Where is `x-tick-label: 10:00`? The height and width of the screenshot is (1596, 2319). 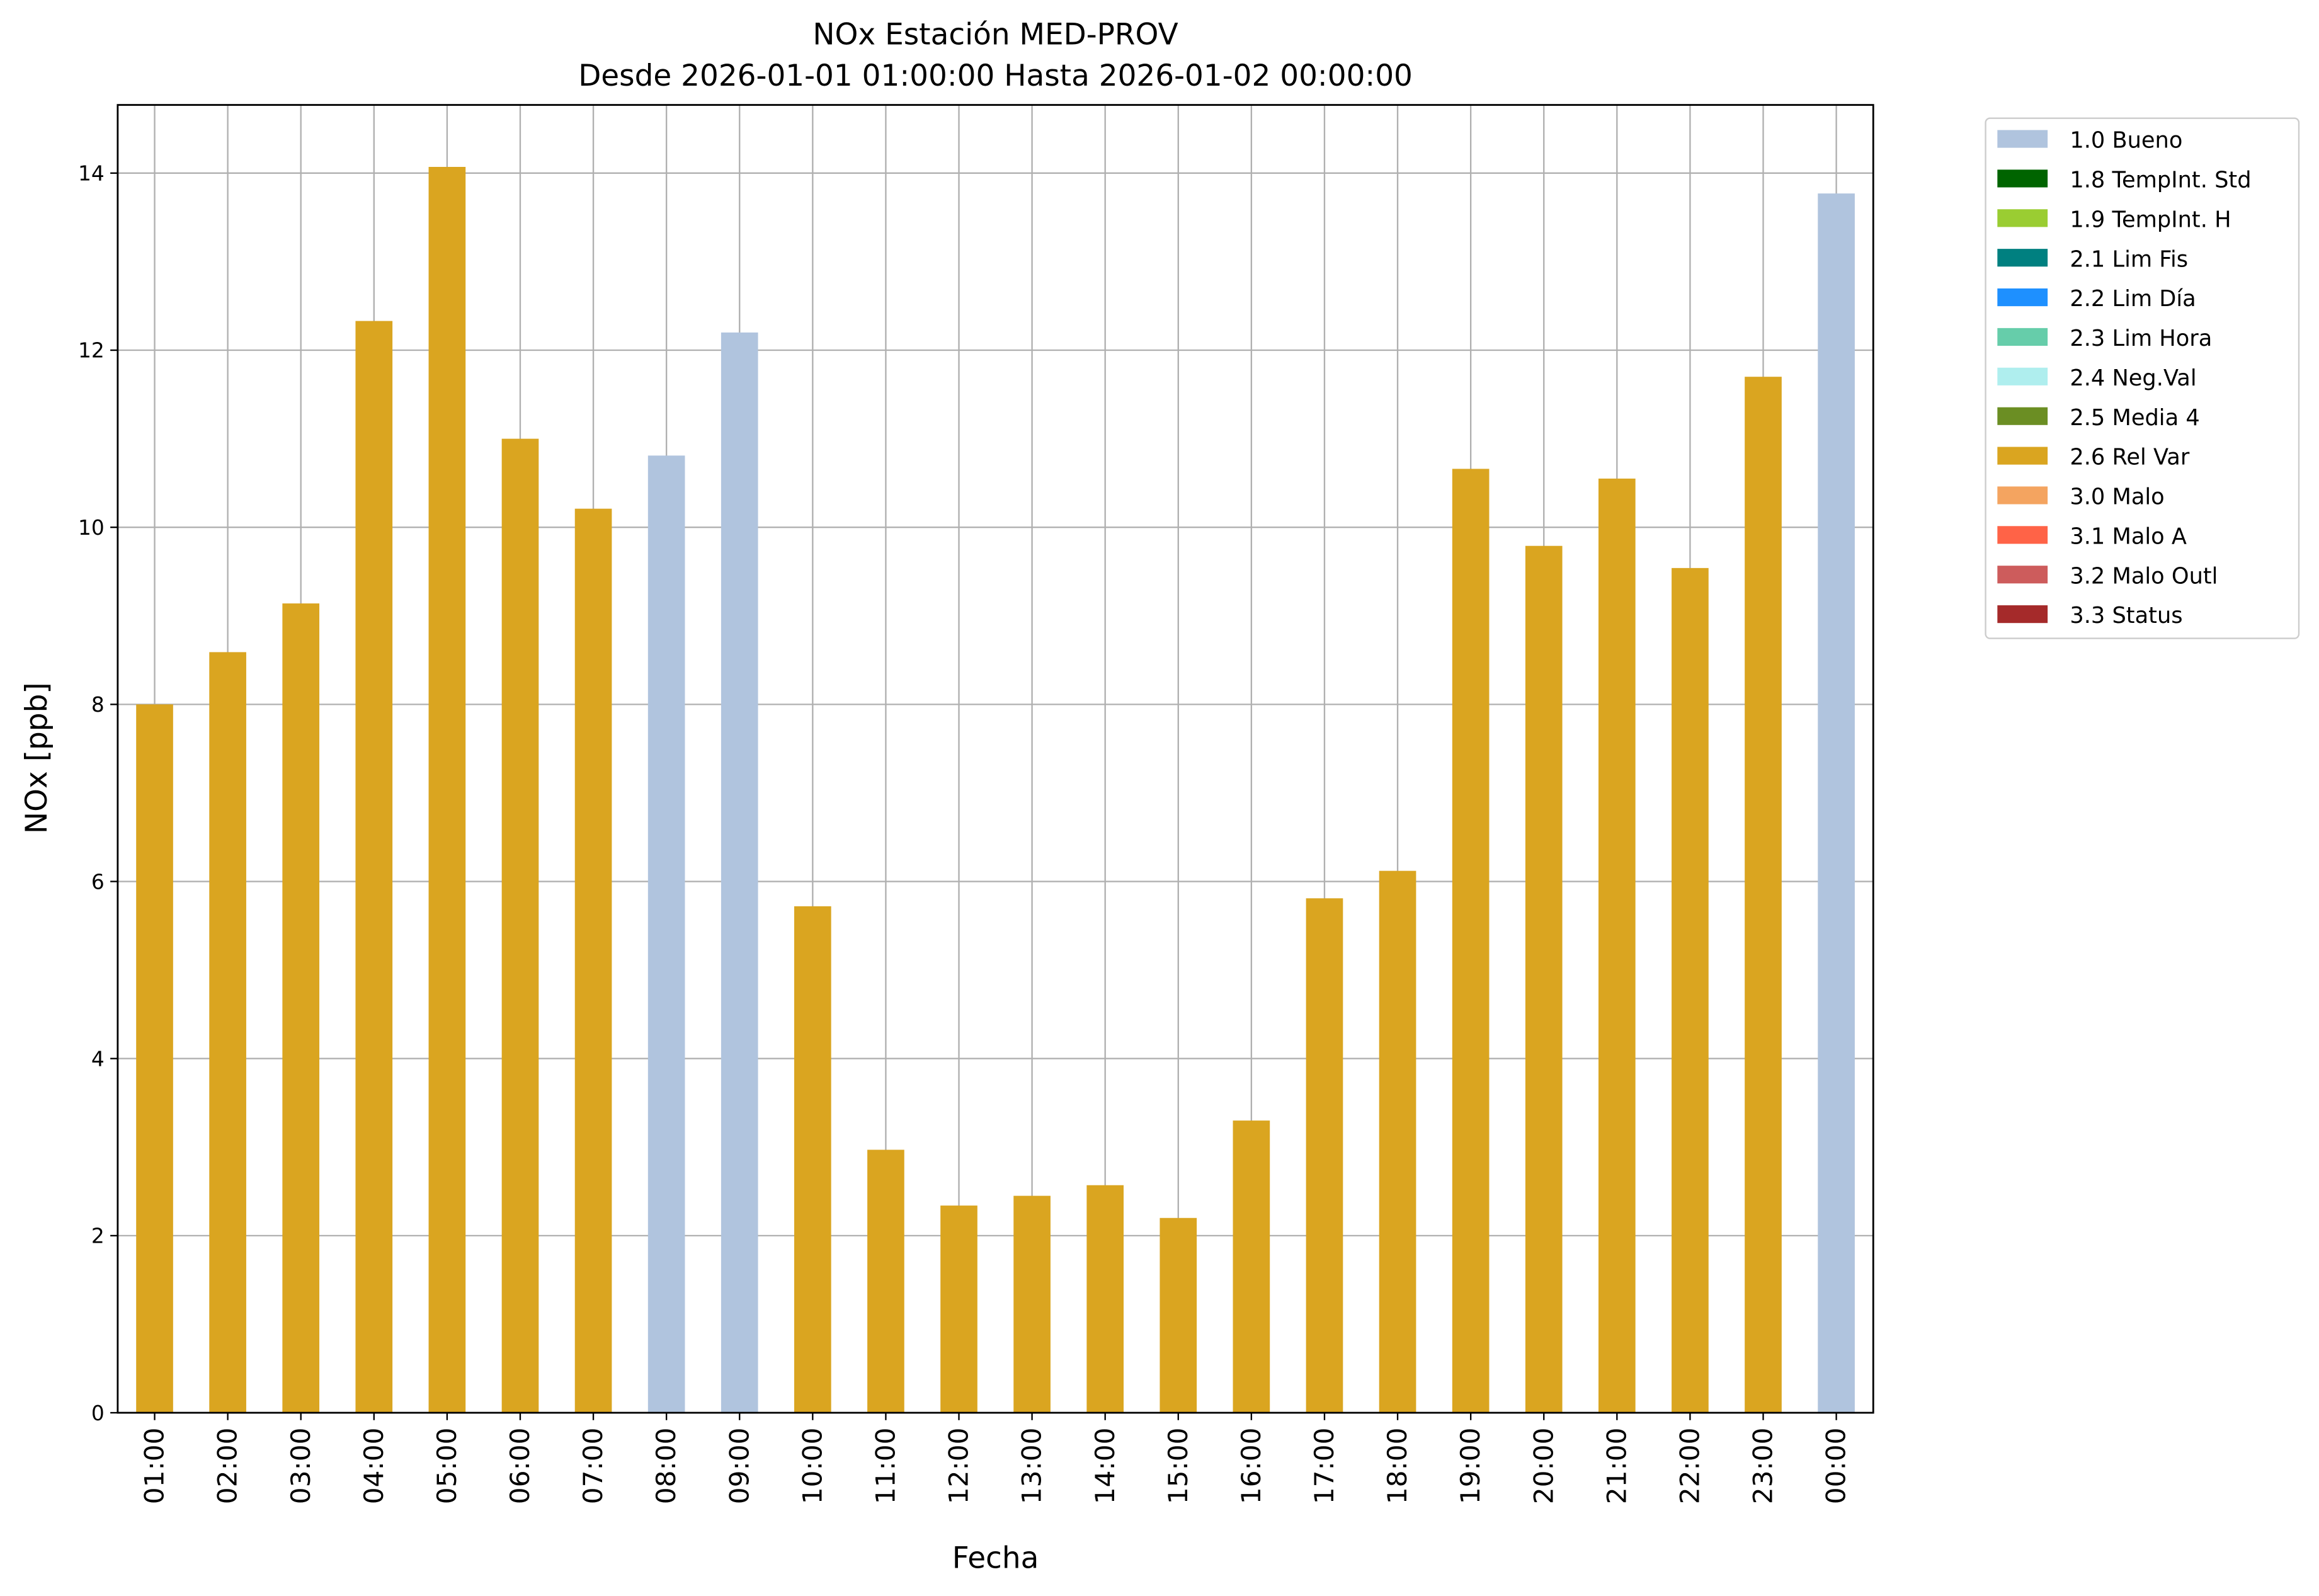 x-tick-label: 10:00 is located at coordinates (812, 1466).